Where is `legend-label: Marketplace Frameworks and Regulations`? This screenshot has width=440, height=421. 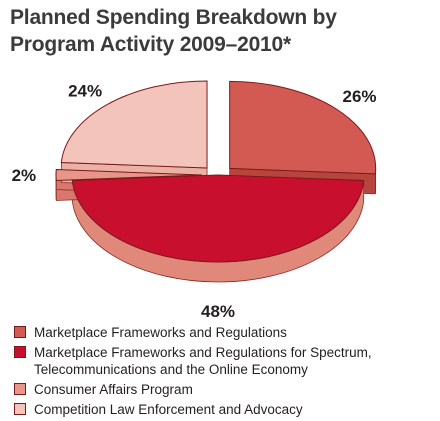 legend-label: Marketplace Frameworks and Regulations is located at coordinates (160, 332).